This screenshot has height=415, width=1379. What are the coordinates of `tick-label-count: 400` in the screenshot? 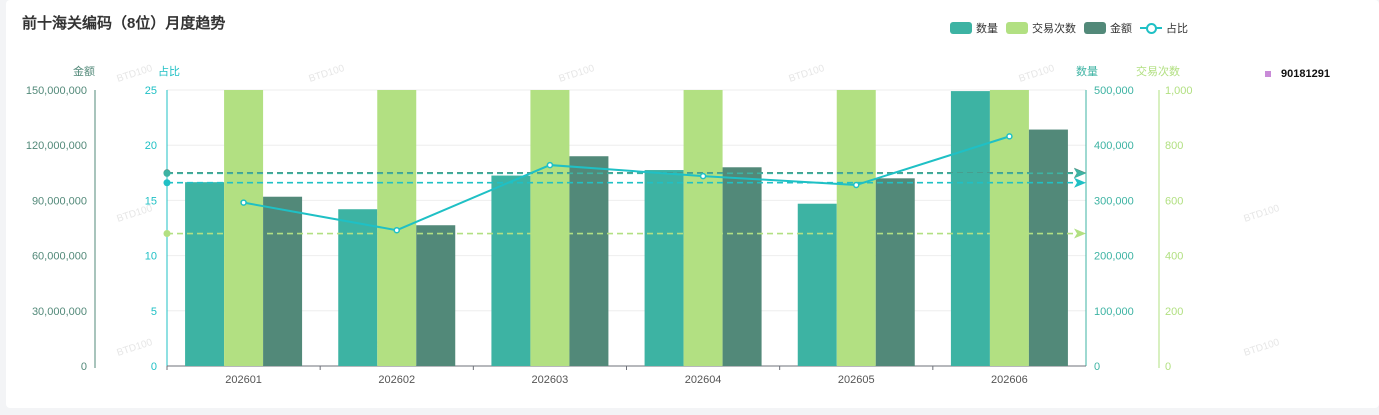 It's located at (1174, 257).